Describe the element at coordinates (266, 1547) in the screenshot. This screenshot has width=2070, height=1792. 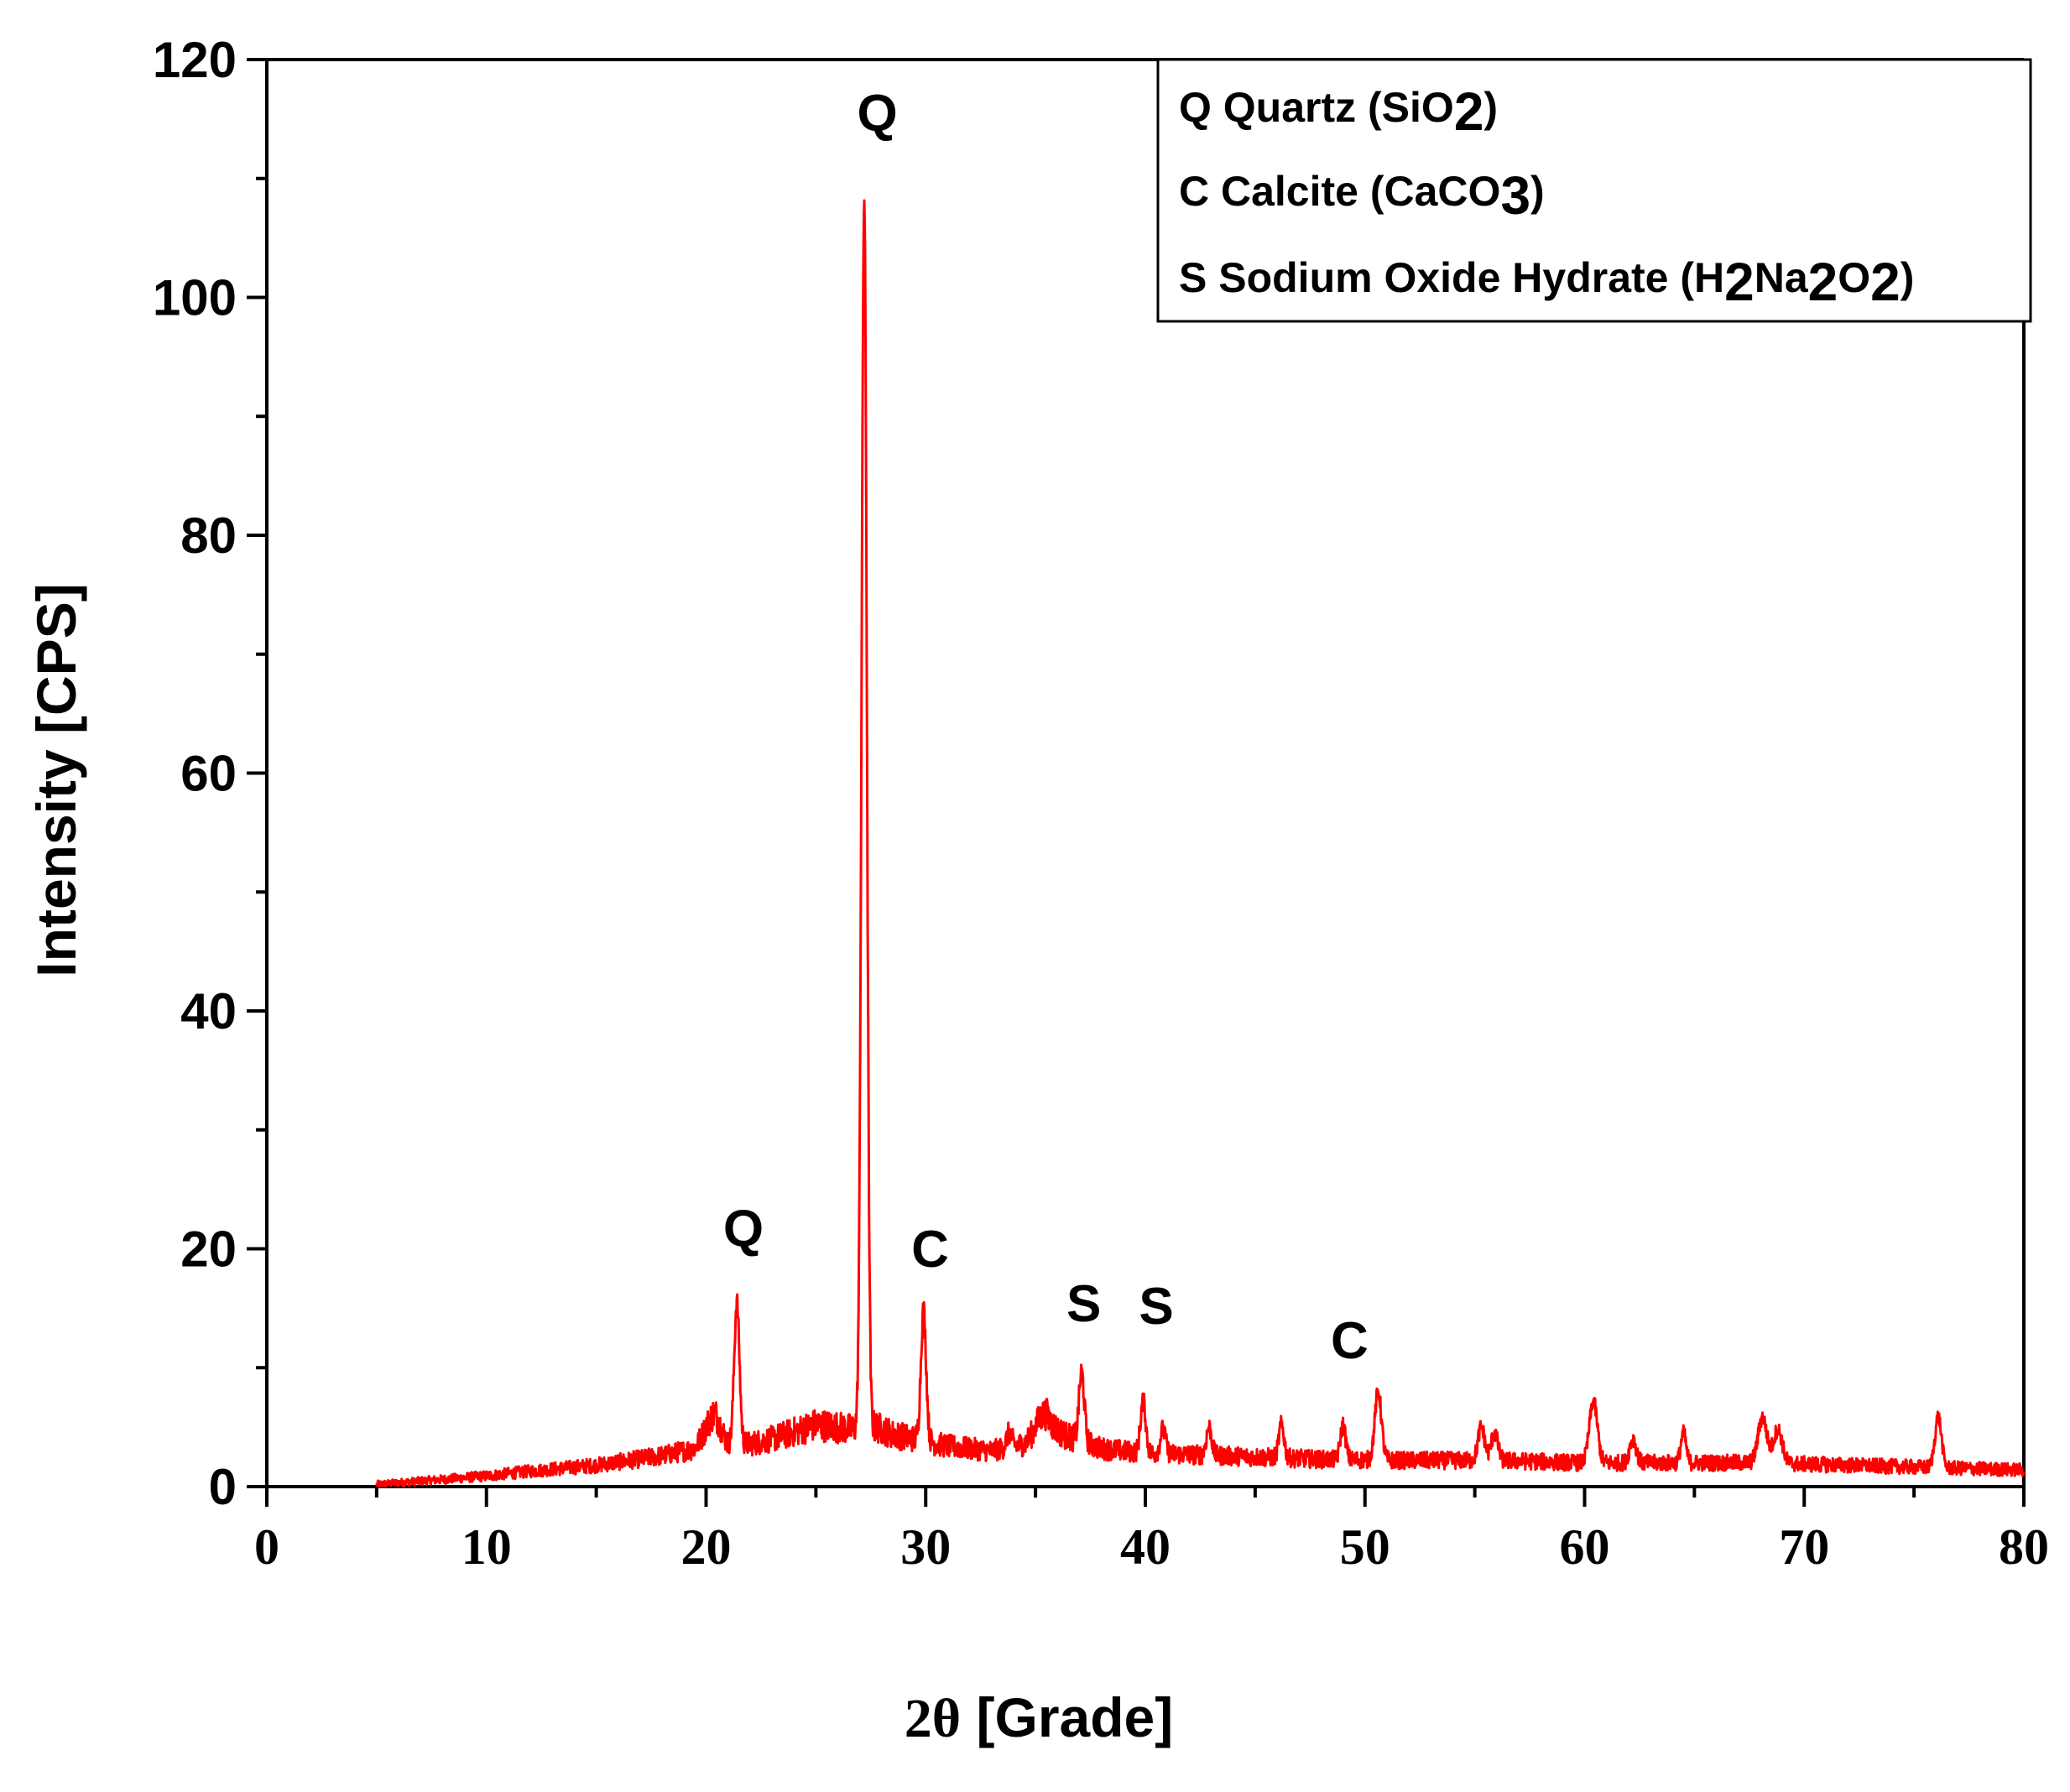
I see `x-tick-label: 0` at that location.